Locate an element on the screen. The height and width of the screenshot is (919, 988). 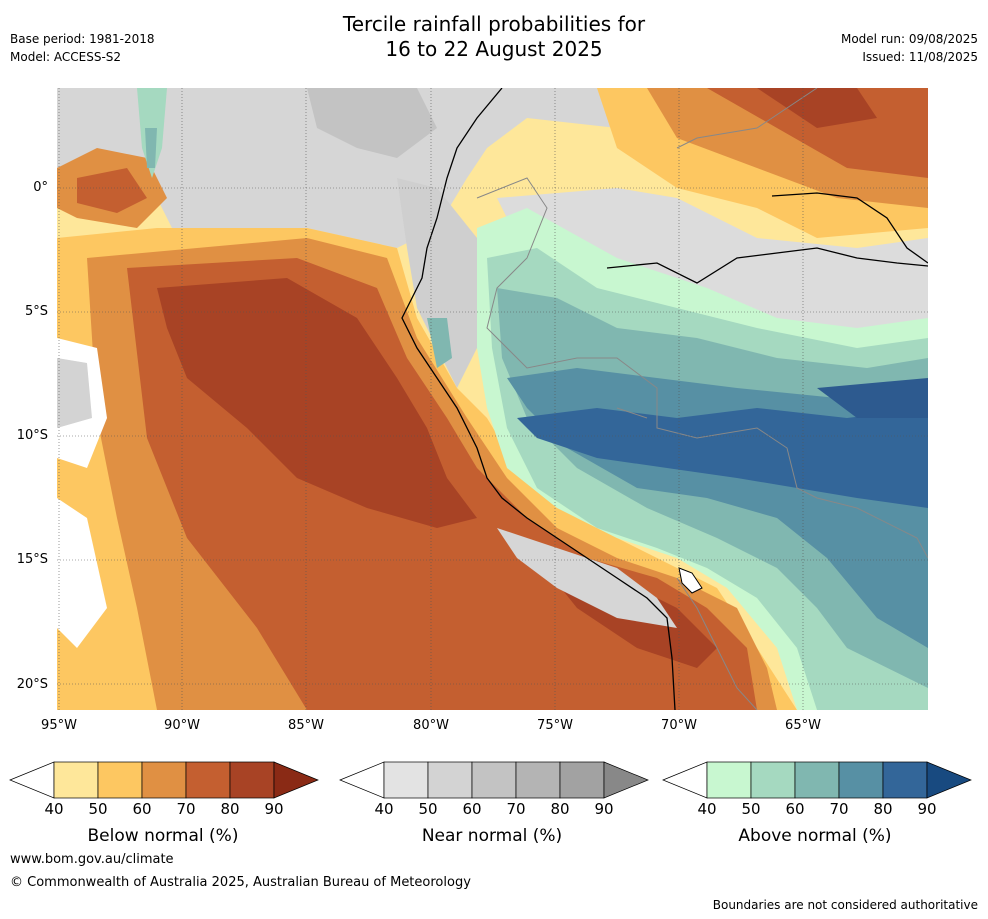
base-info: Base period: 1981-2018 Model: ACCESS-S2 is located at coordinates (82, 48).